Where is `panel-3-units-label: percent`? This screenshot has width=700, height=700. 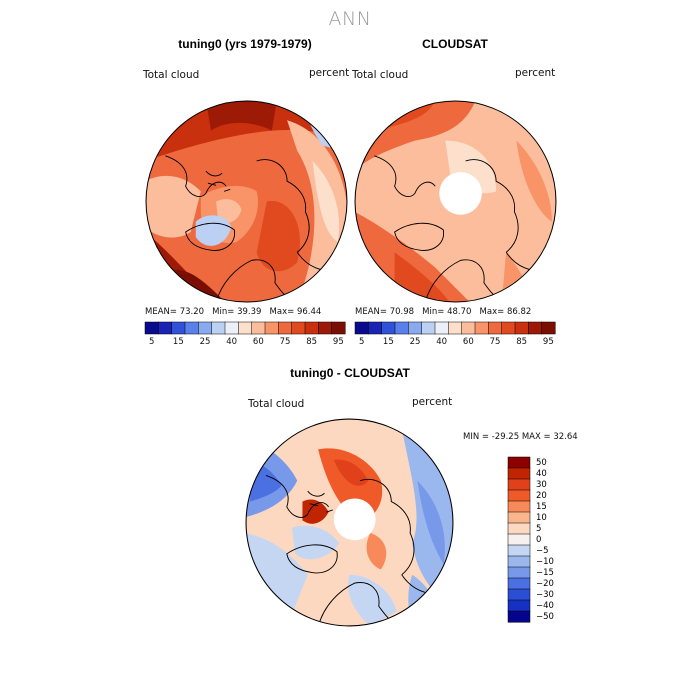 panel-3-units-label: percent is located at coordinates (432, 402).